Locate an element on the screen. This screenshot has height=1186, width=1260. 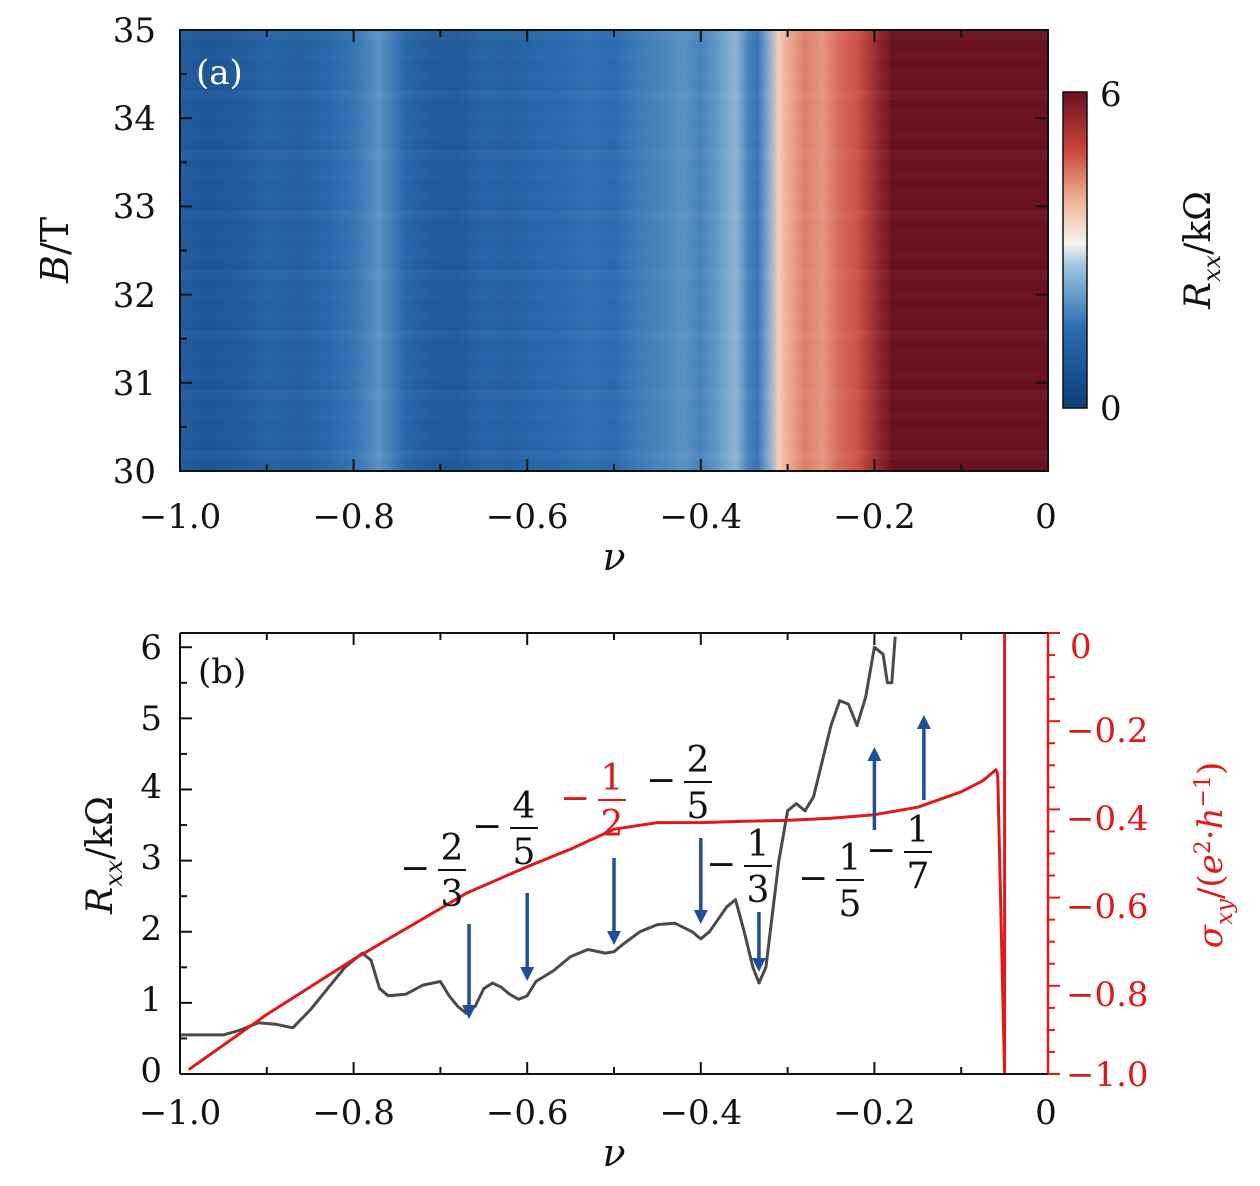
y-tick-label: 6 is located at coordinates (151, 648).